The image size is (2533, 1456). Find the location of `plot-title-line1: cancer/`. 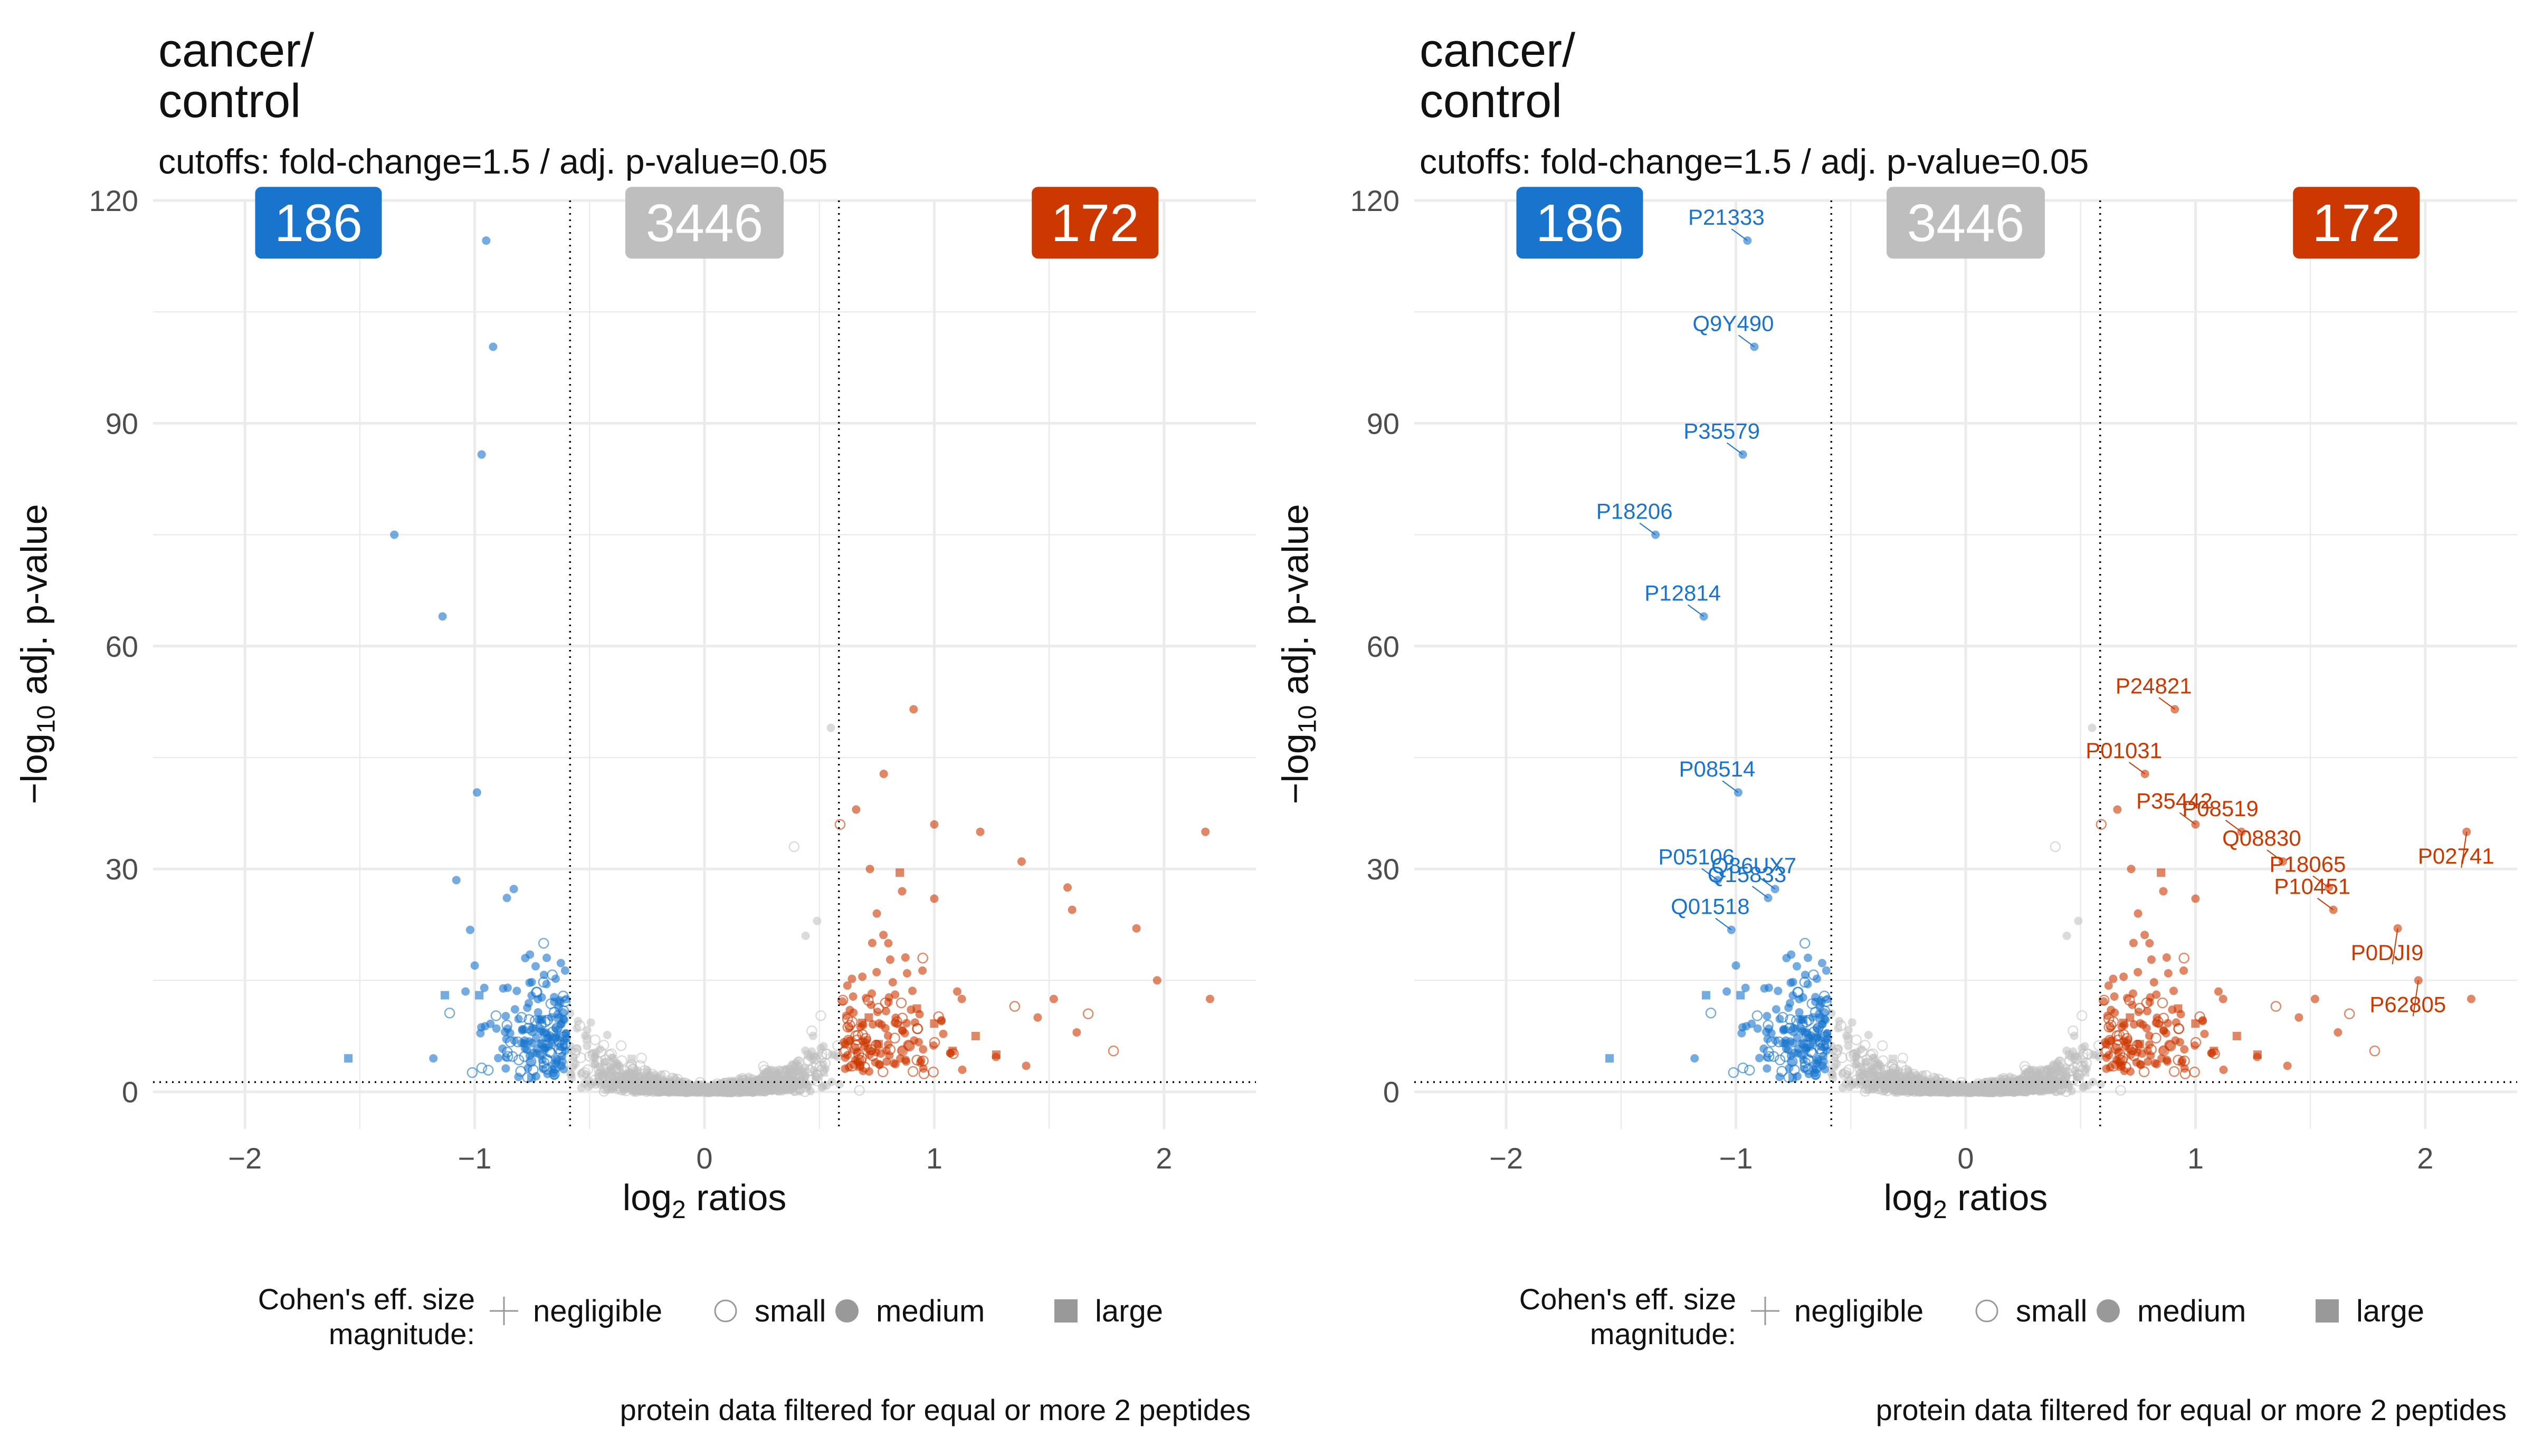

plot-title-line1: cancer/ is located at coordinates (236, 50).